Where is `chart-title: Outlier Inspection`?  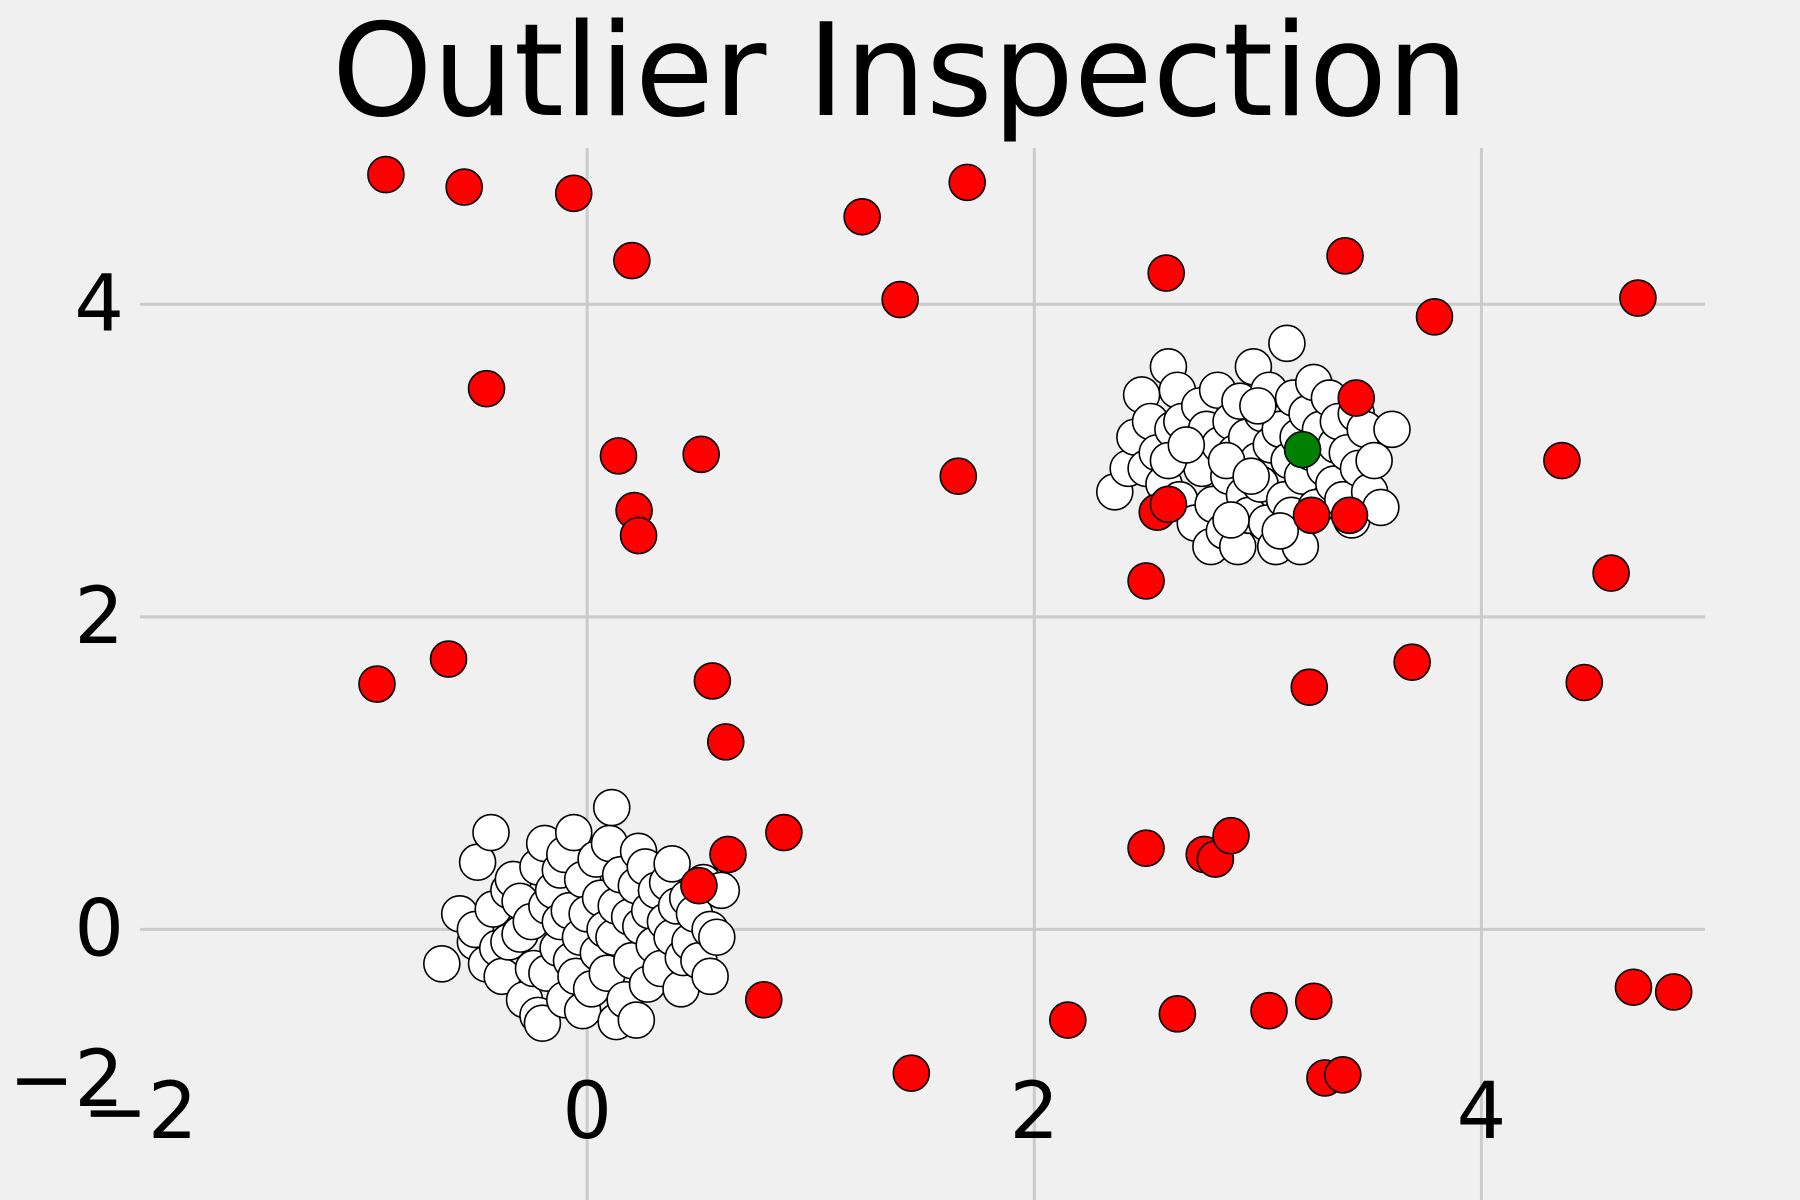 chart-title: Outlier Inspection is located at coordinates (900, 73).